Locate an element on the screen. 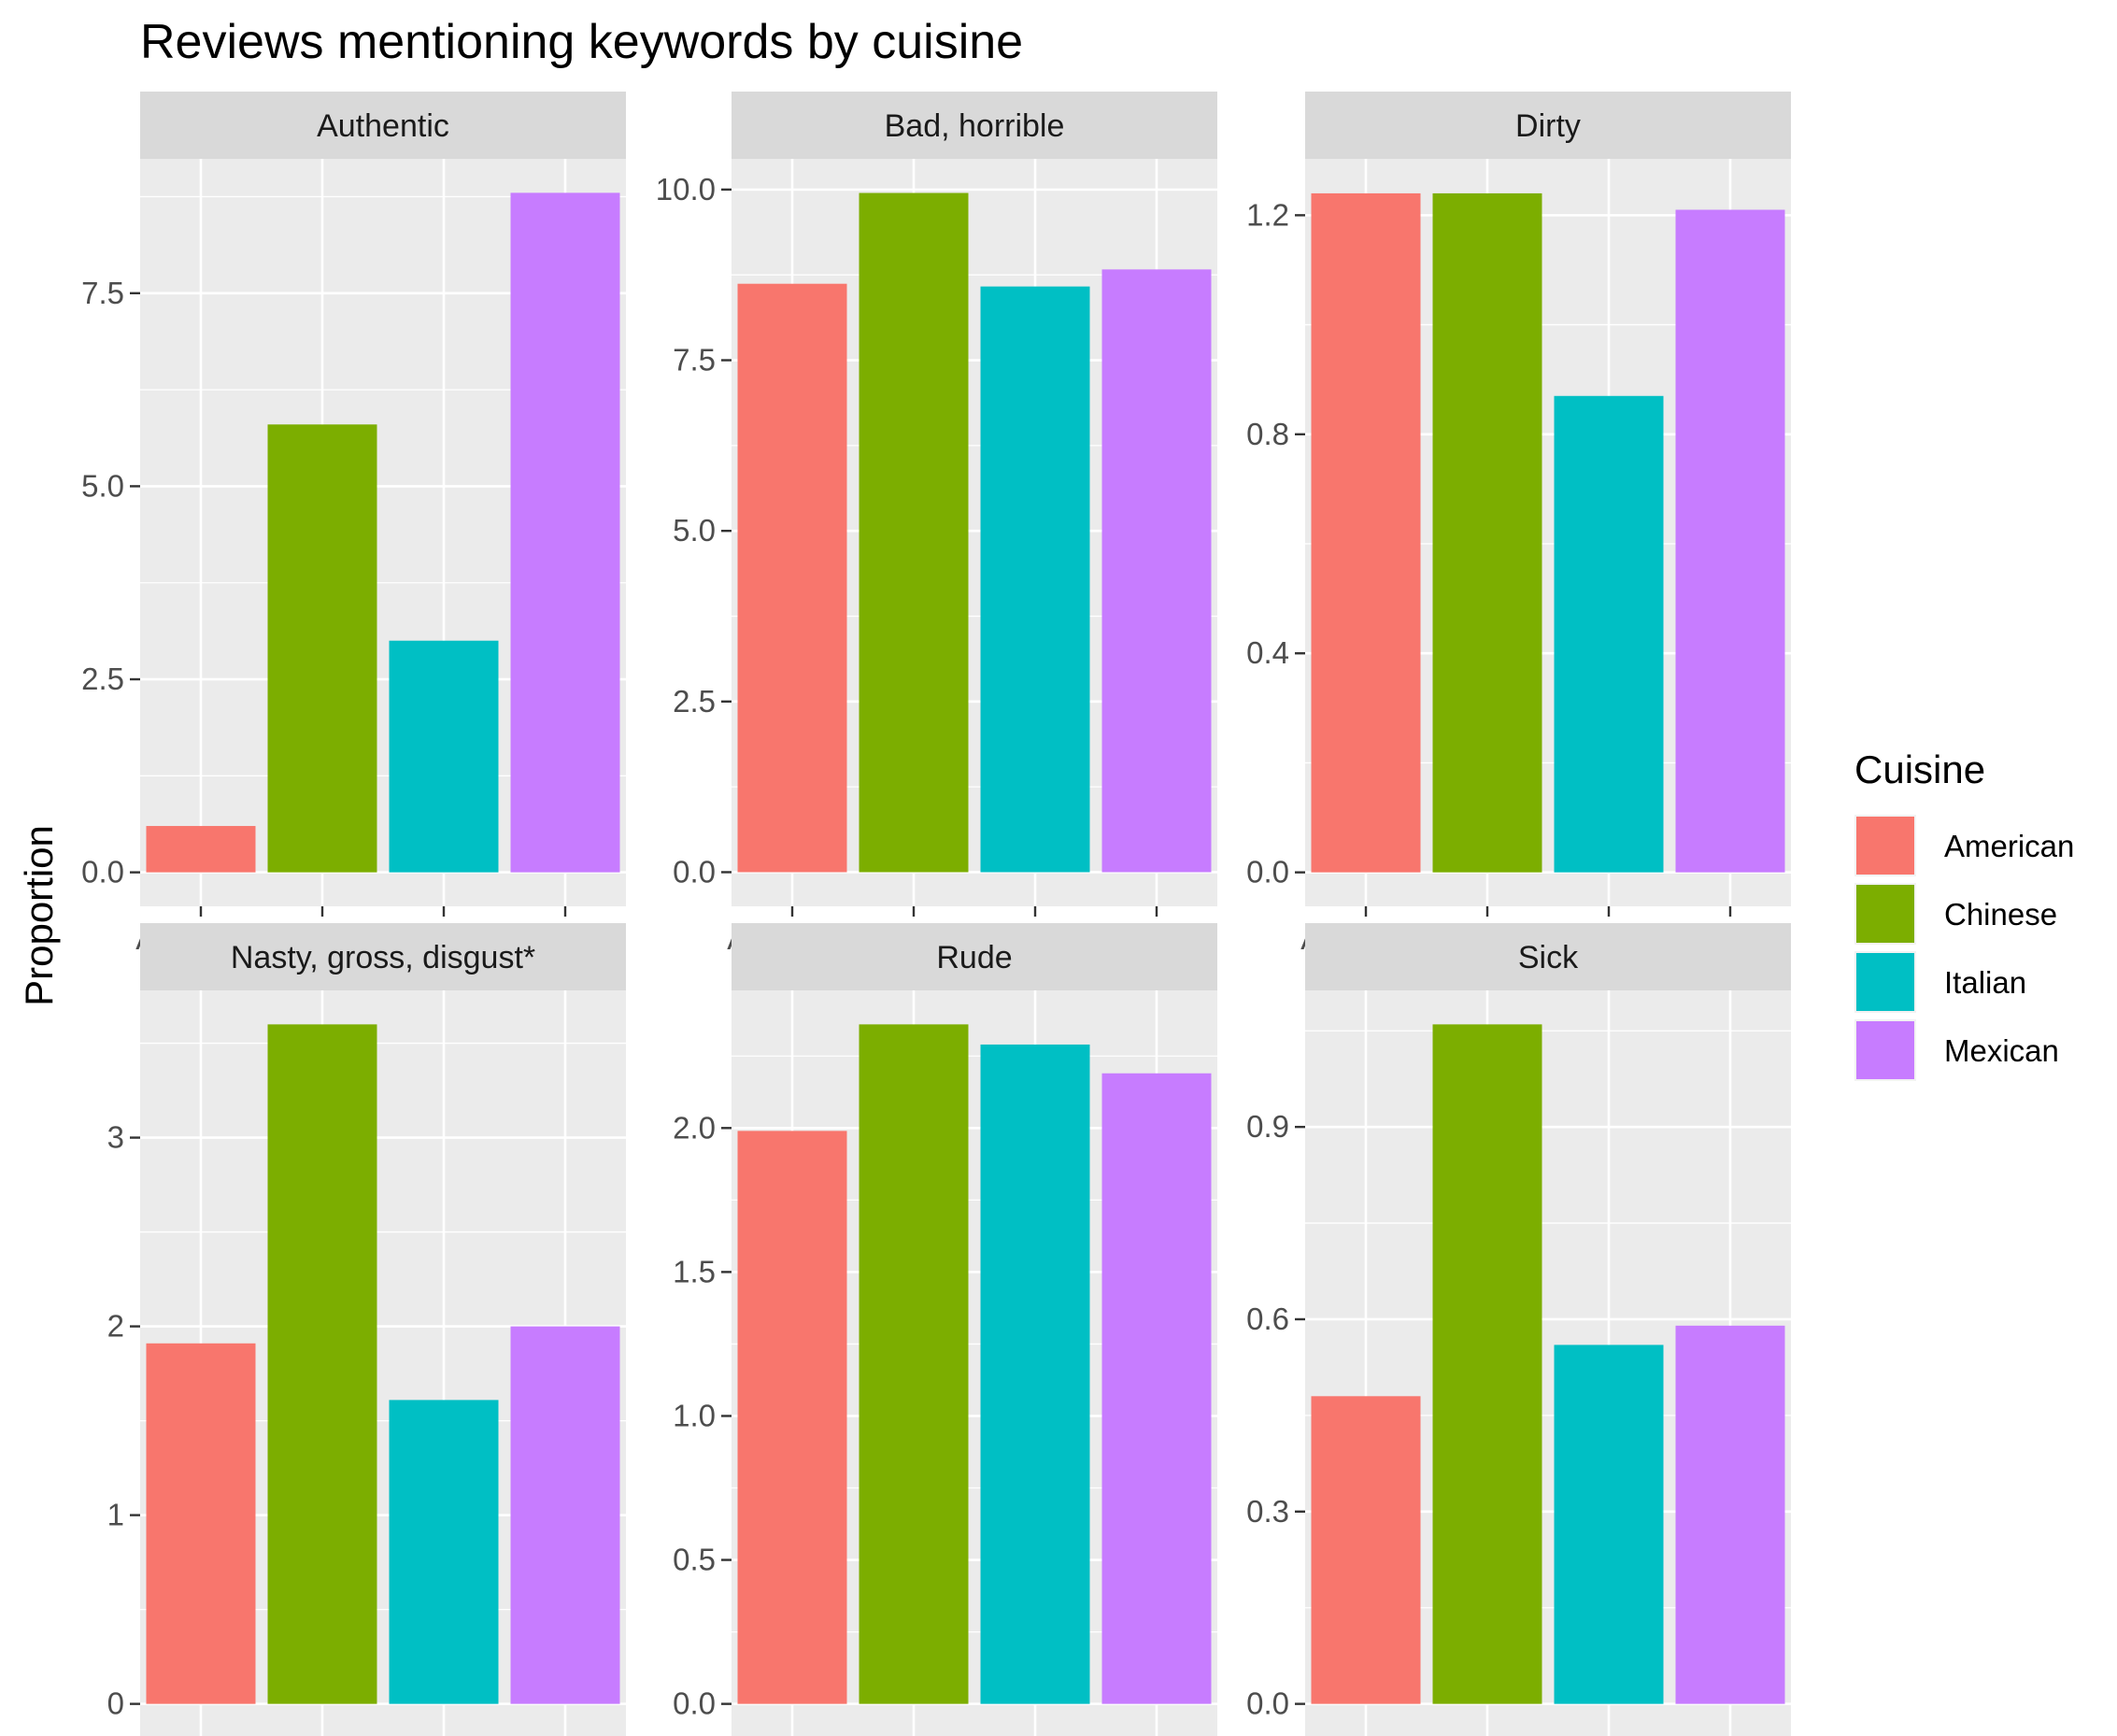 The height and width of the screenshot is (1736, 2117). legend-label-mexican: Mexican is located at coordinates (2001, 1050).